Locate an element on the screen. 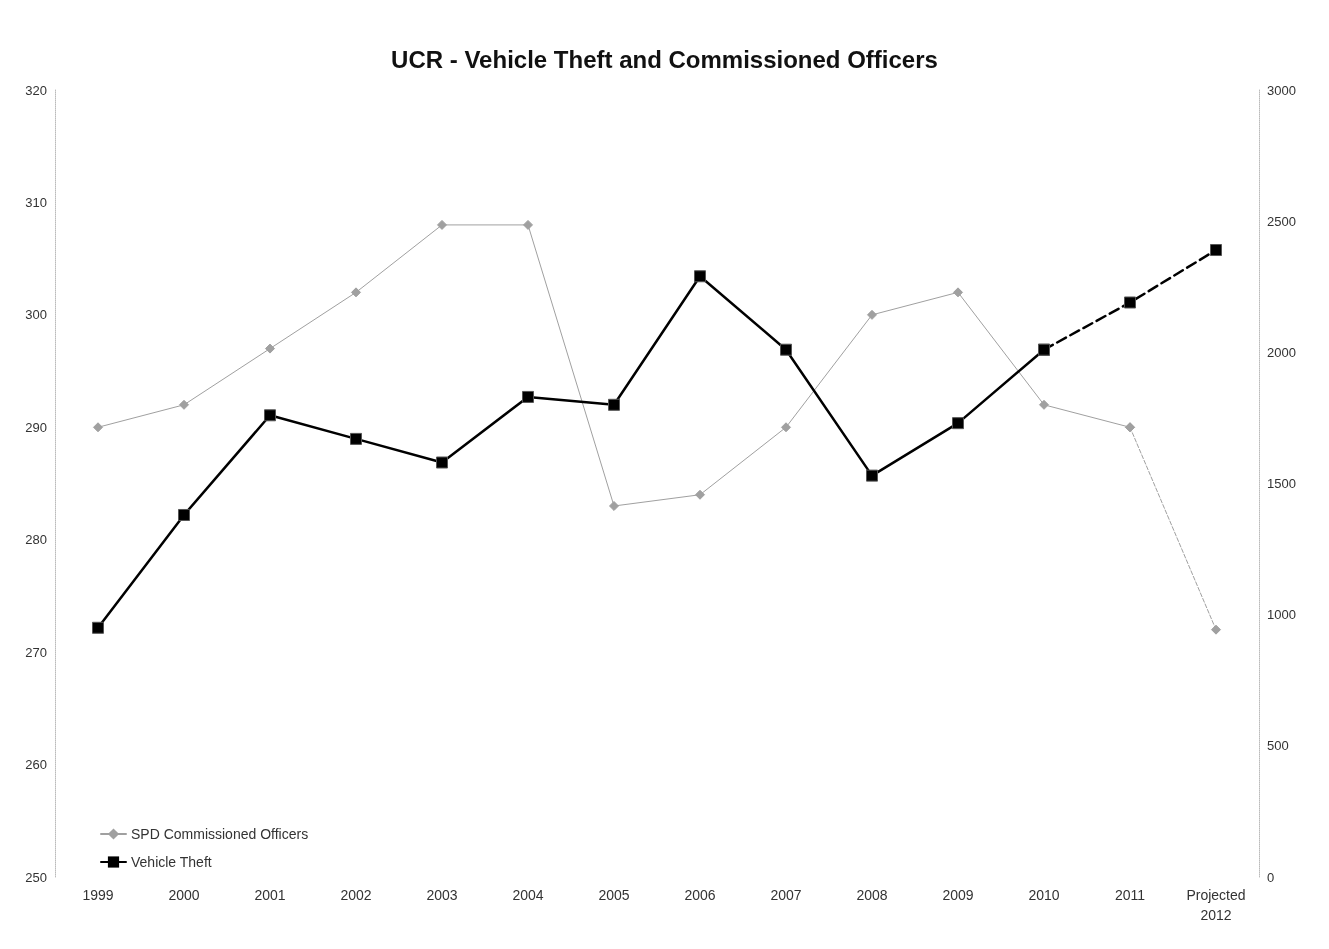 This screenshot has width=1329, height=949. x-tick-label: 2005 is located at coordinates (614, 895).